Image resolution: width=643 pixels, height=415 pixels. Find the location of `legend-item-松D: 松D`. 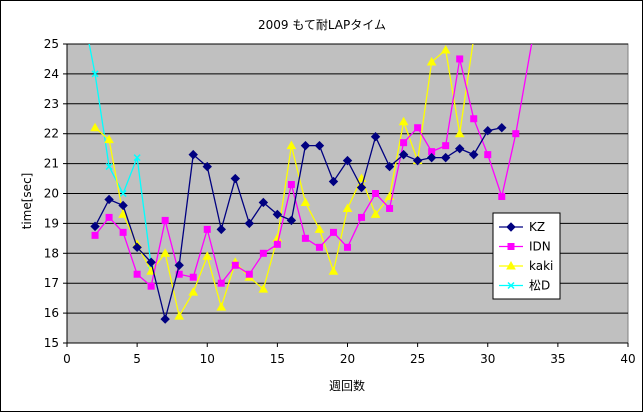

legend-item-松D: 松D is located at coordinates (524, 286).